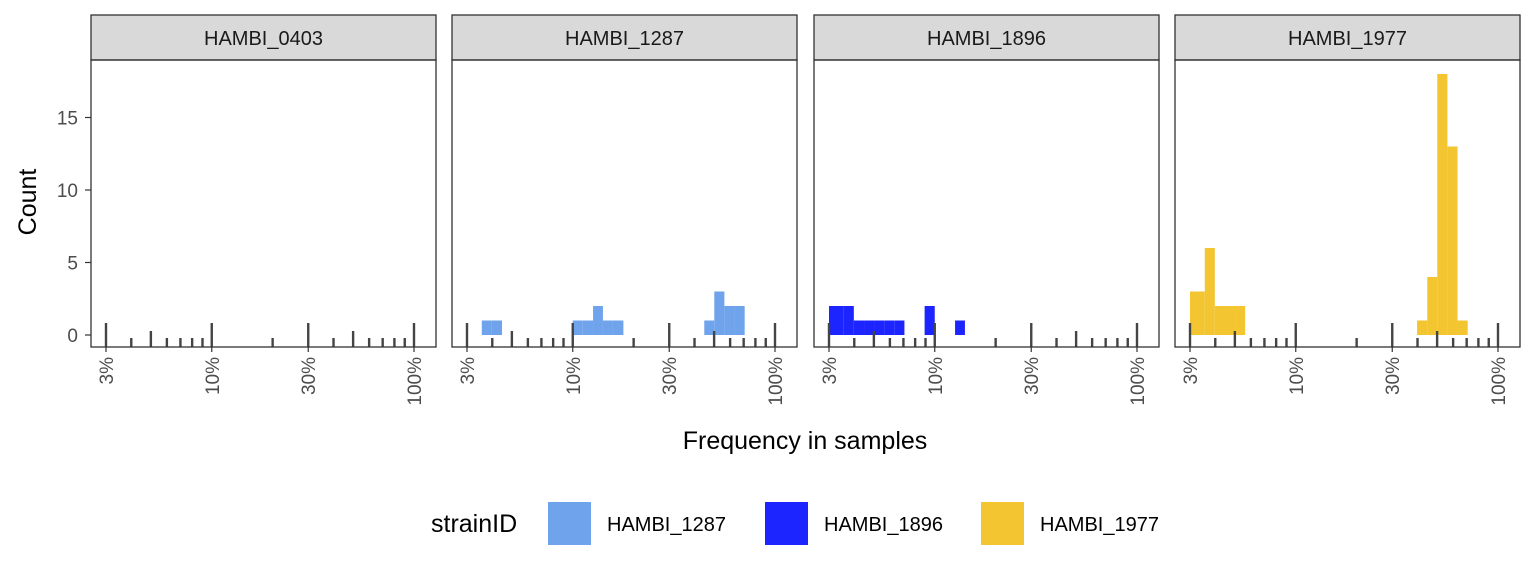 The width and height of the screenshot is (1536, 576). What do you see at coordinates (666, 525) in the screenshot?
I see `legend-label: HAMBI_1287` at bounding box center [666, 525].